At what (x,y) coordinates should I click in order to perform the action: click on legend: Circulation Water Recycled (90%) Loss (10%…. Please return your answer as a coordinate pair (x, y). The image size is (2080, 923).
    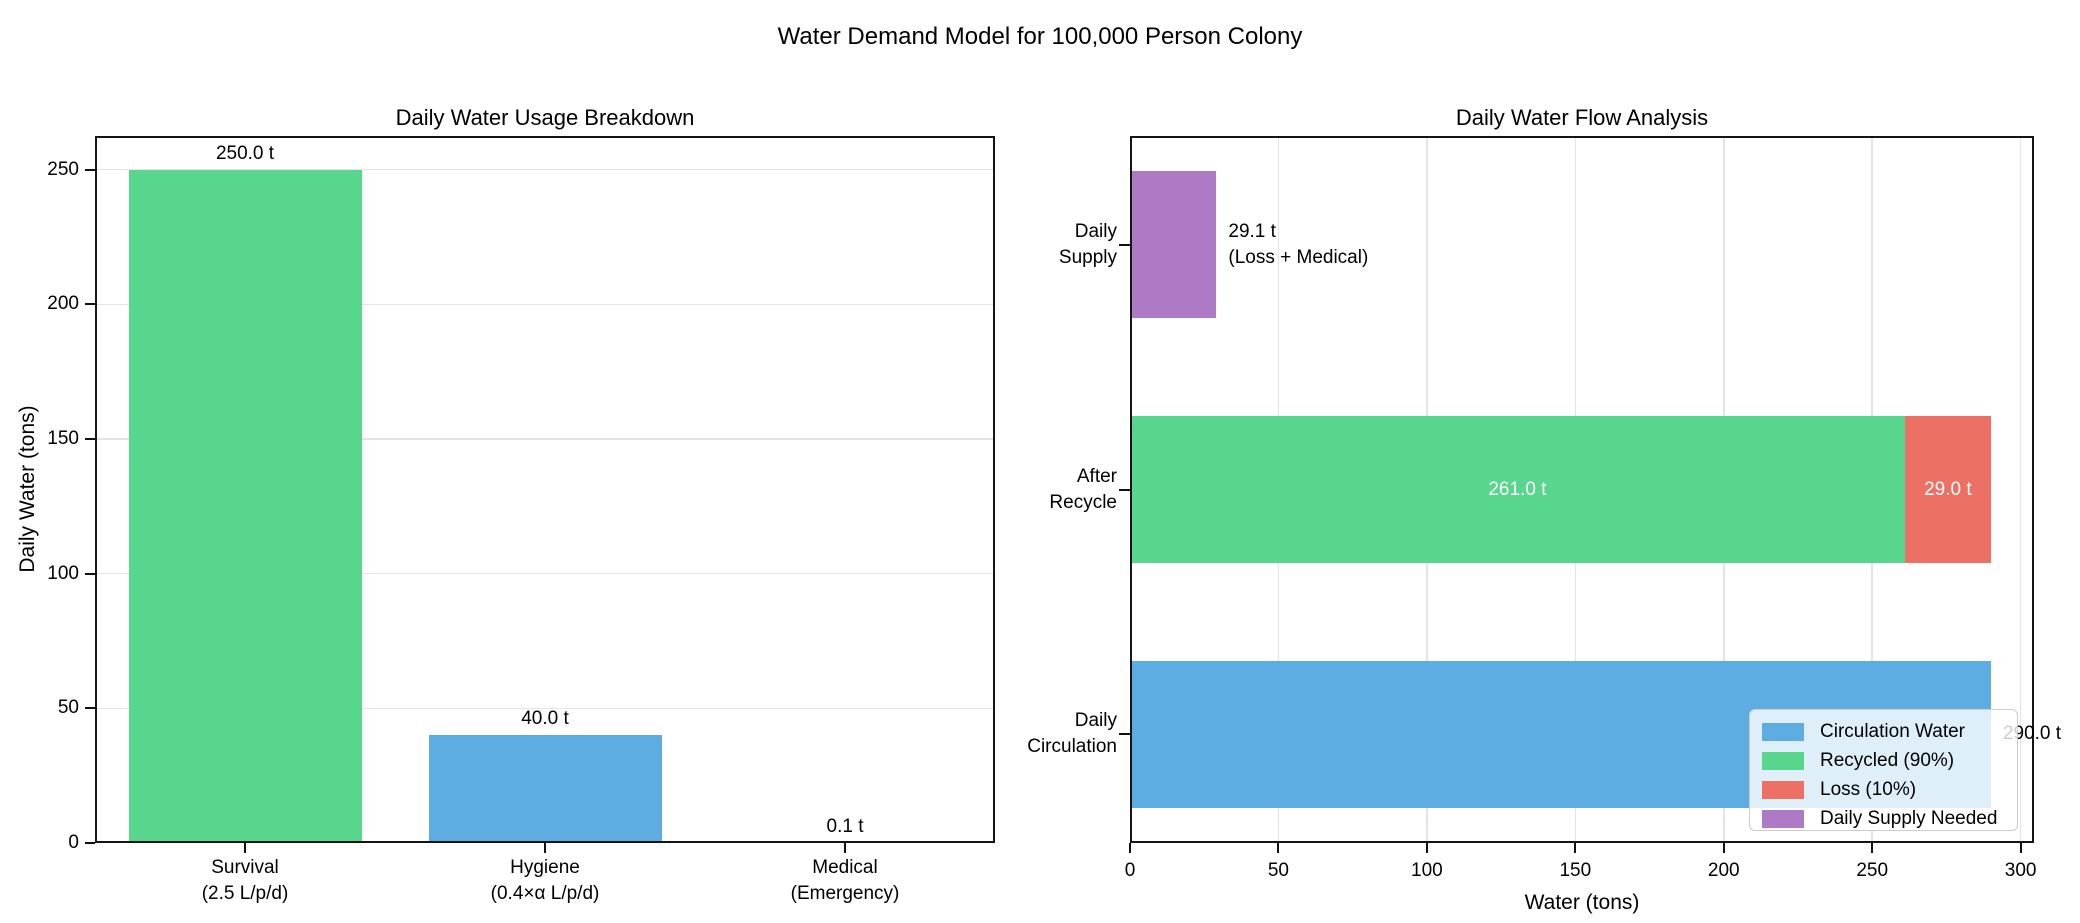
    Looking at the image, I should click on (1883, 770).